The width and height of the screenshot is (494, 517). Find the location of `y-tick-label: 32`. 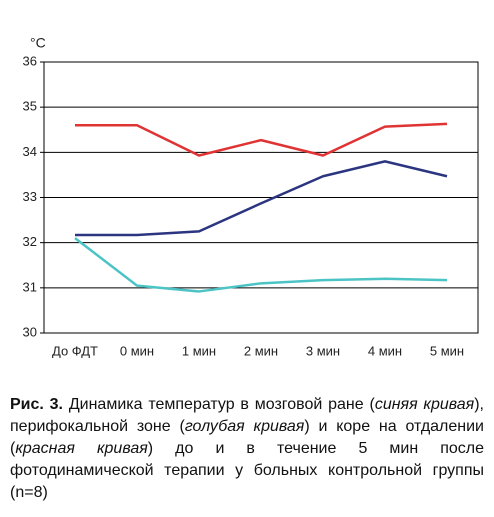

y-tick-label: 32 is located at coordinates (30, 241).